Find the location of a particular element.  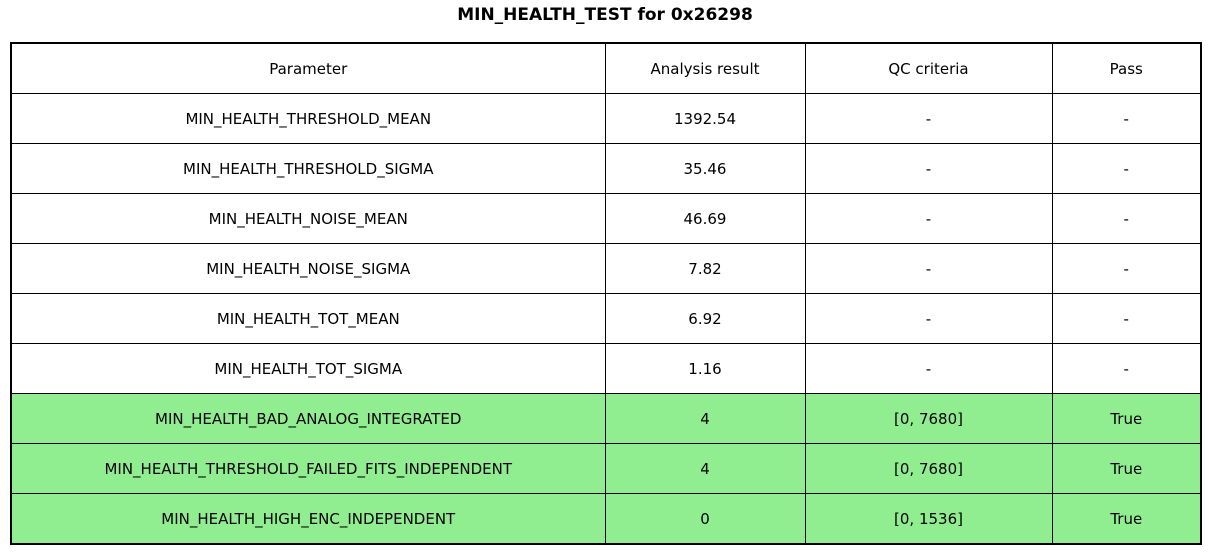

cell-parameter: MIN_HEALTH_HIGH_ENC_INDEPENDENT is located at coordinates (308, 519).